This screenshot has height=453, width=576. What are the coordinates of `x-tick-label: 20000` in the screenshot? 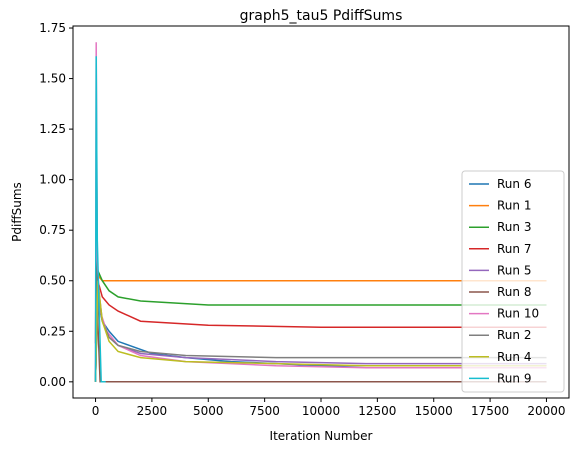 It's located at (546, 411).